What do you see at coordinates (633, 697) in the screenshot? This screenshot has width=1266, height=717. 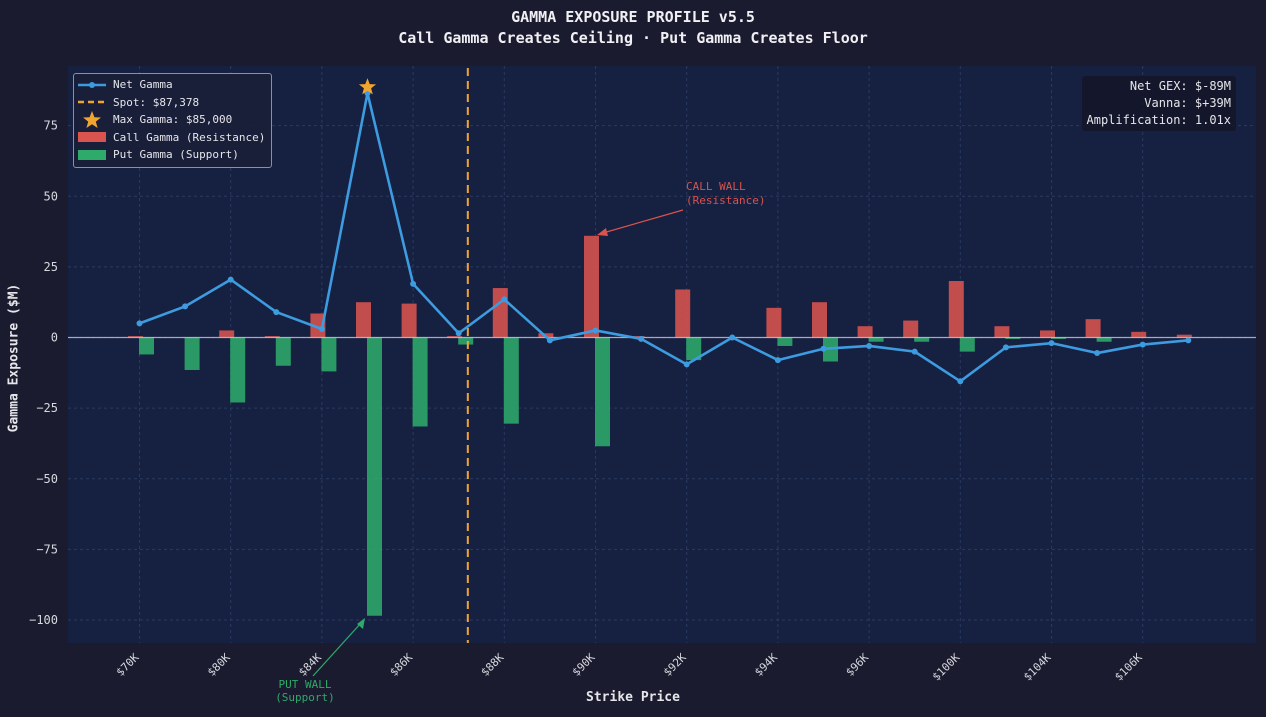 I see `x-axis-label: Strike Price` at bounding box center [633, 697].